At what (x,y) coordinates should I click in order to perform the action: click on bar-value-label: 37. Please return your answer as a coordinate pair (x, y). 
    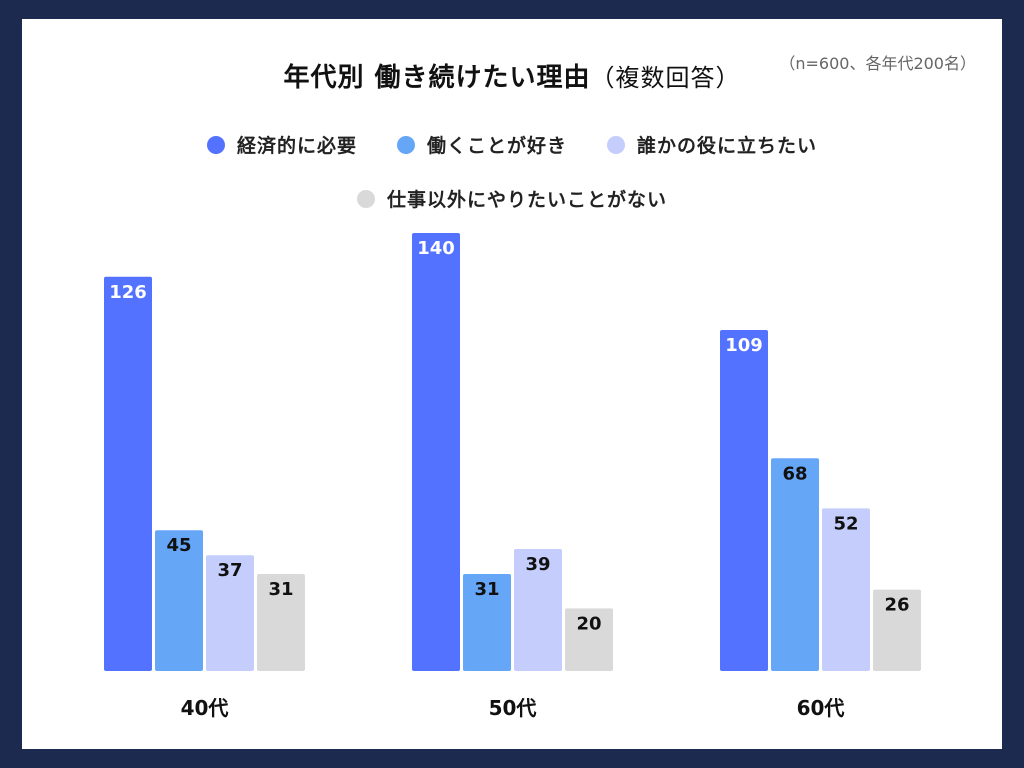
    Looking at the image, I should click on (229, 570).